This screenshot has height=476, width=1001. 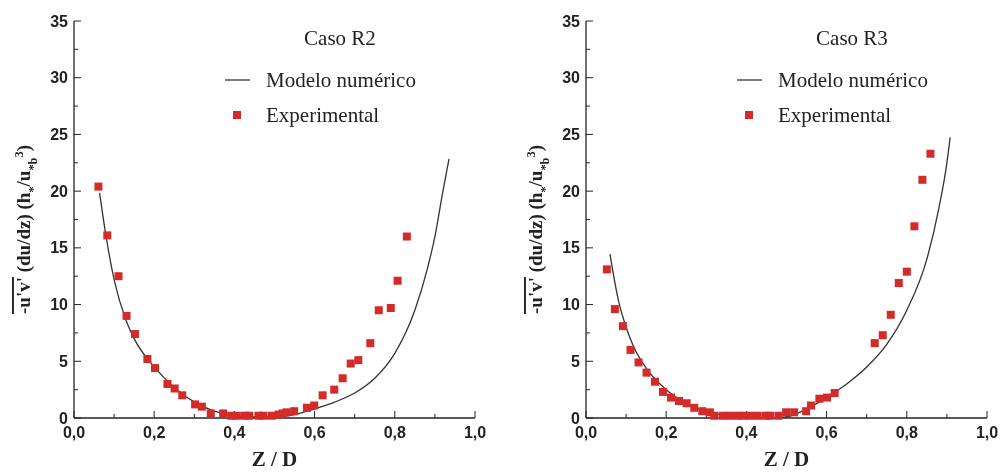 What do you see at coordinates (852, 38) in the screenshot?
I see `chart-title: Caso R3` at bounding box center [852, 38].